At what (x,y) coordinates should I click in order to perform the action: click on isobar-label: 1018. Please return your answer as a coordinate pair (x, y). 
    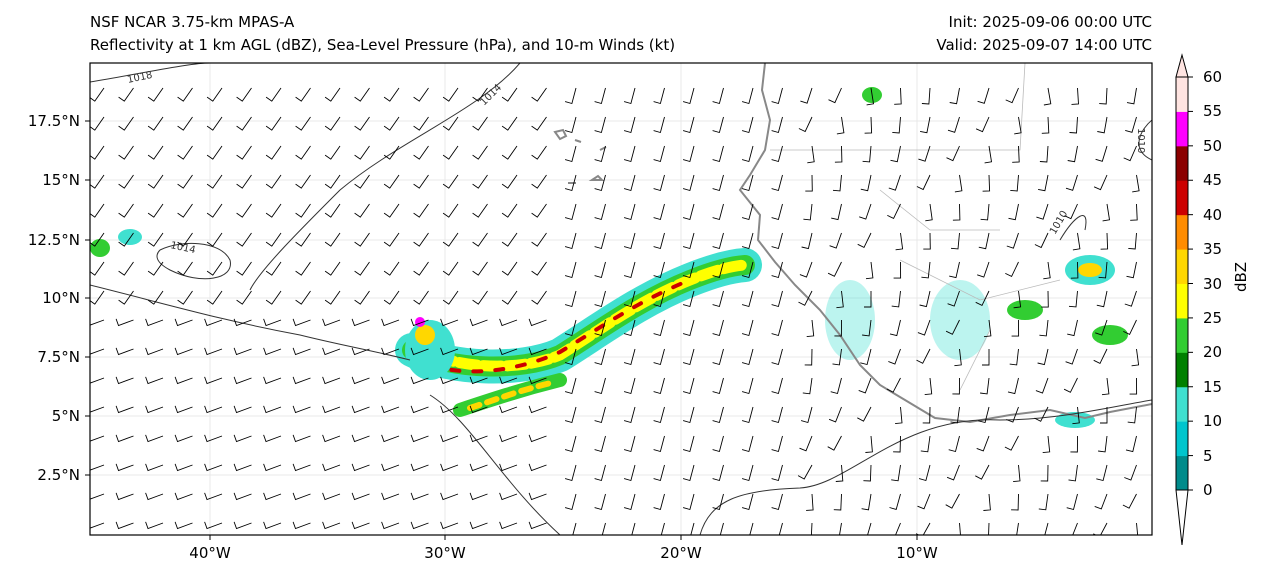
    Looking at the image, I should click on (139, 78).